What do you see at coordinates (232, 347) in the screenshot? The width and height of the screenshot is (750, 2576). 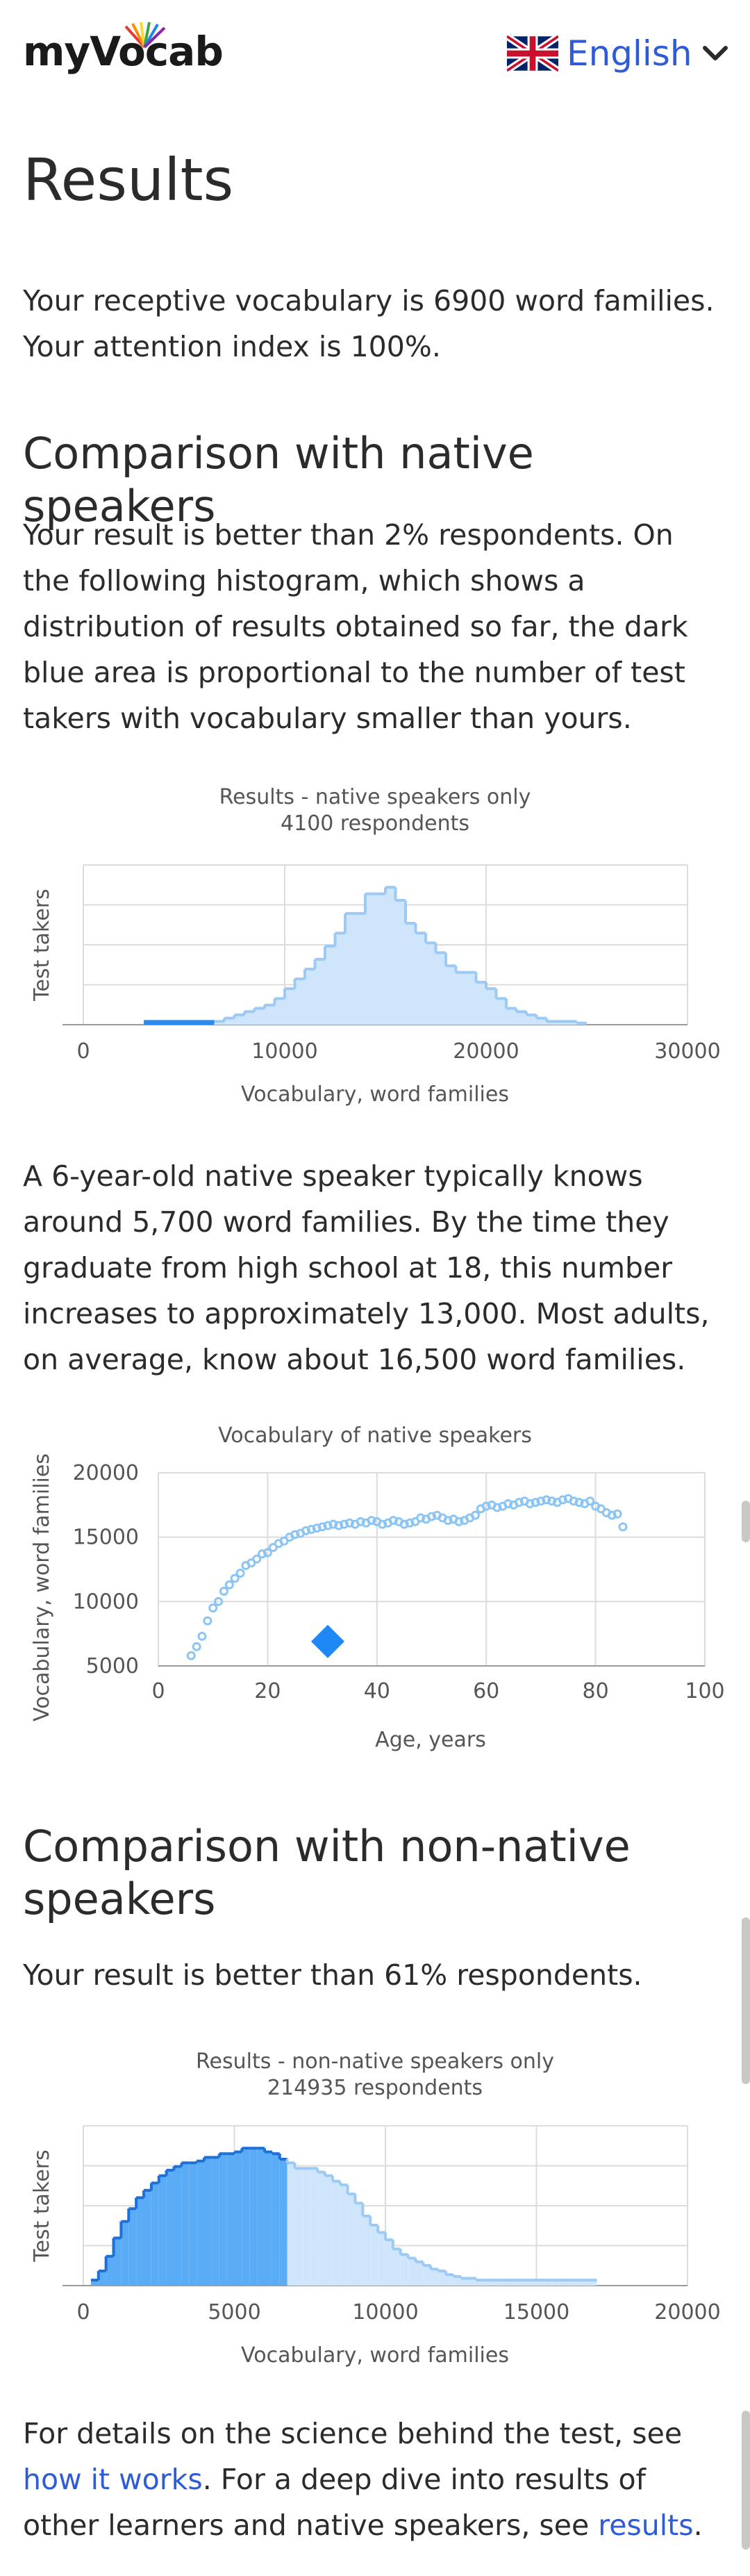 I see `summary-attention: Your attention index is 100%.` at bounding box center [232, 347].